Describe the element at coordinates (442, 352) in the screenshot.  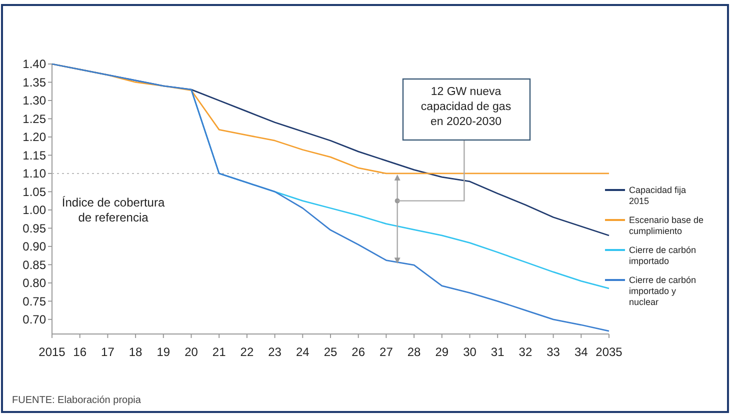
I see `x-tick-label: 29` at that location.